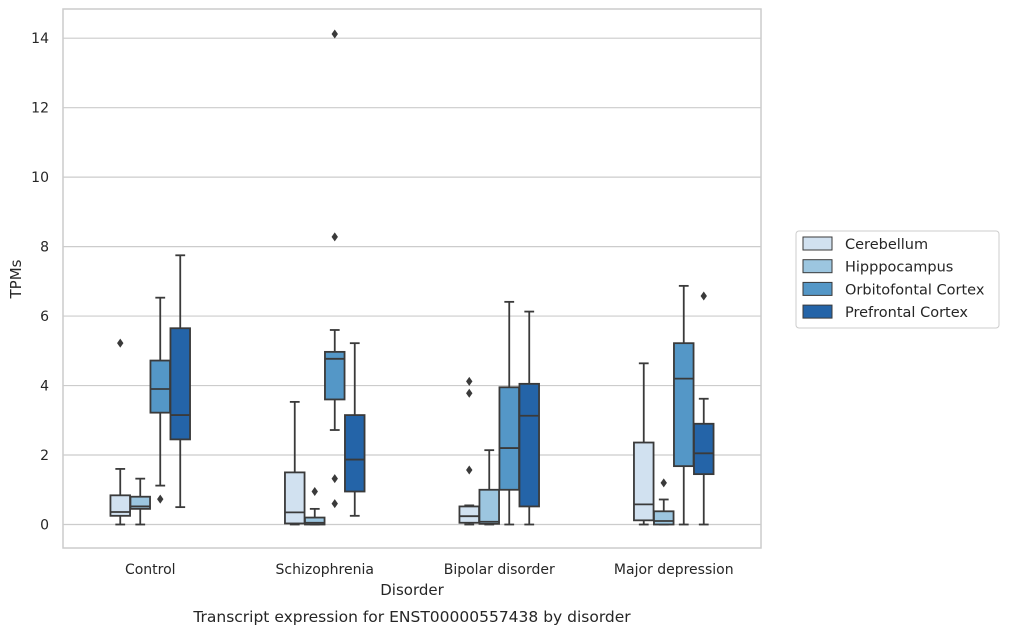 The image size is (1009, 634). Describe the element at coordinates (886, 245) in the screenshot. I see `legend-label: Cerebellum` at that location.